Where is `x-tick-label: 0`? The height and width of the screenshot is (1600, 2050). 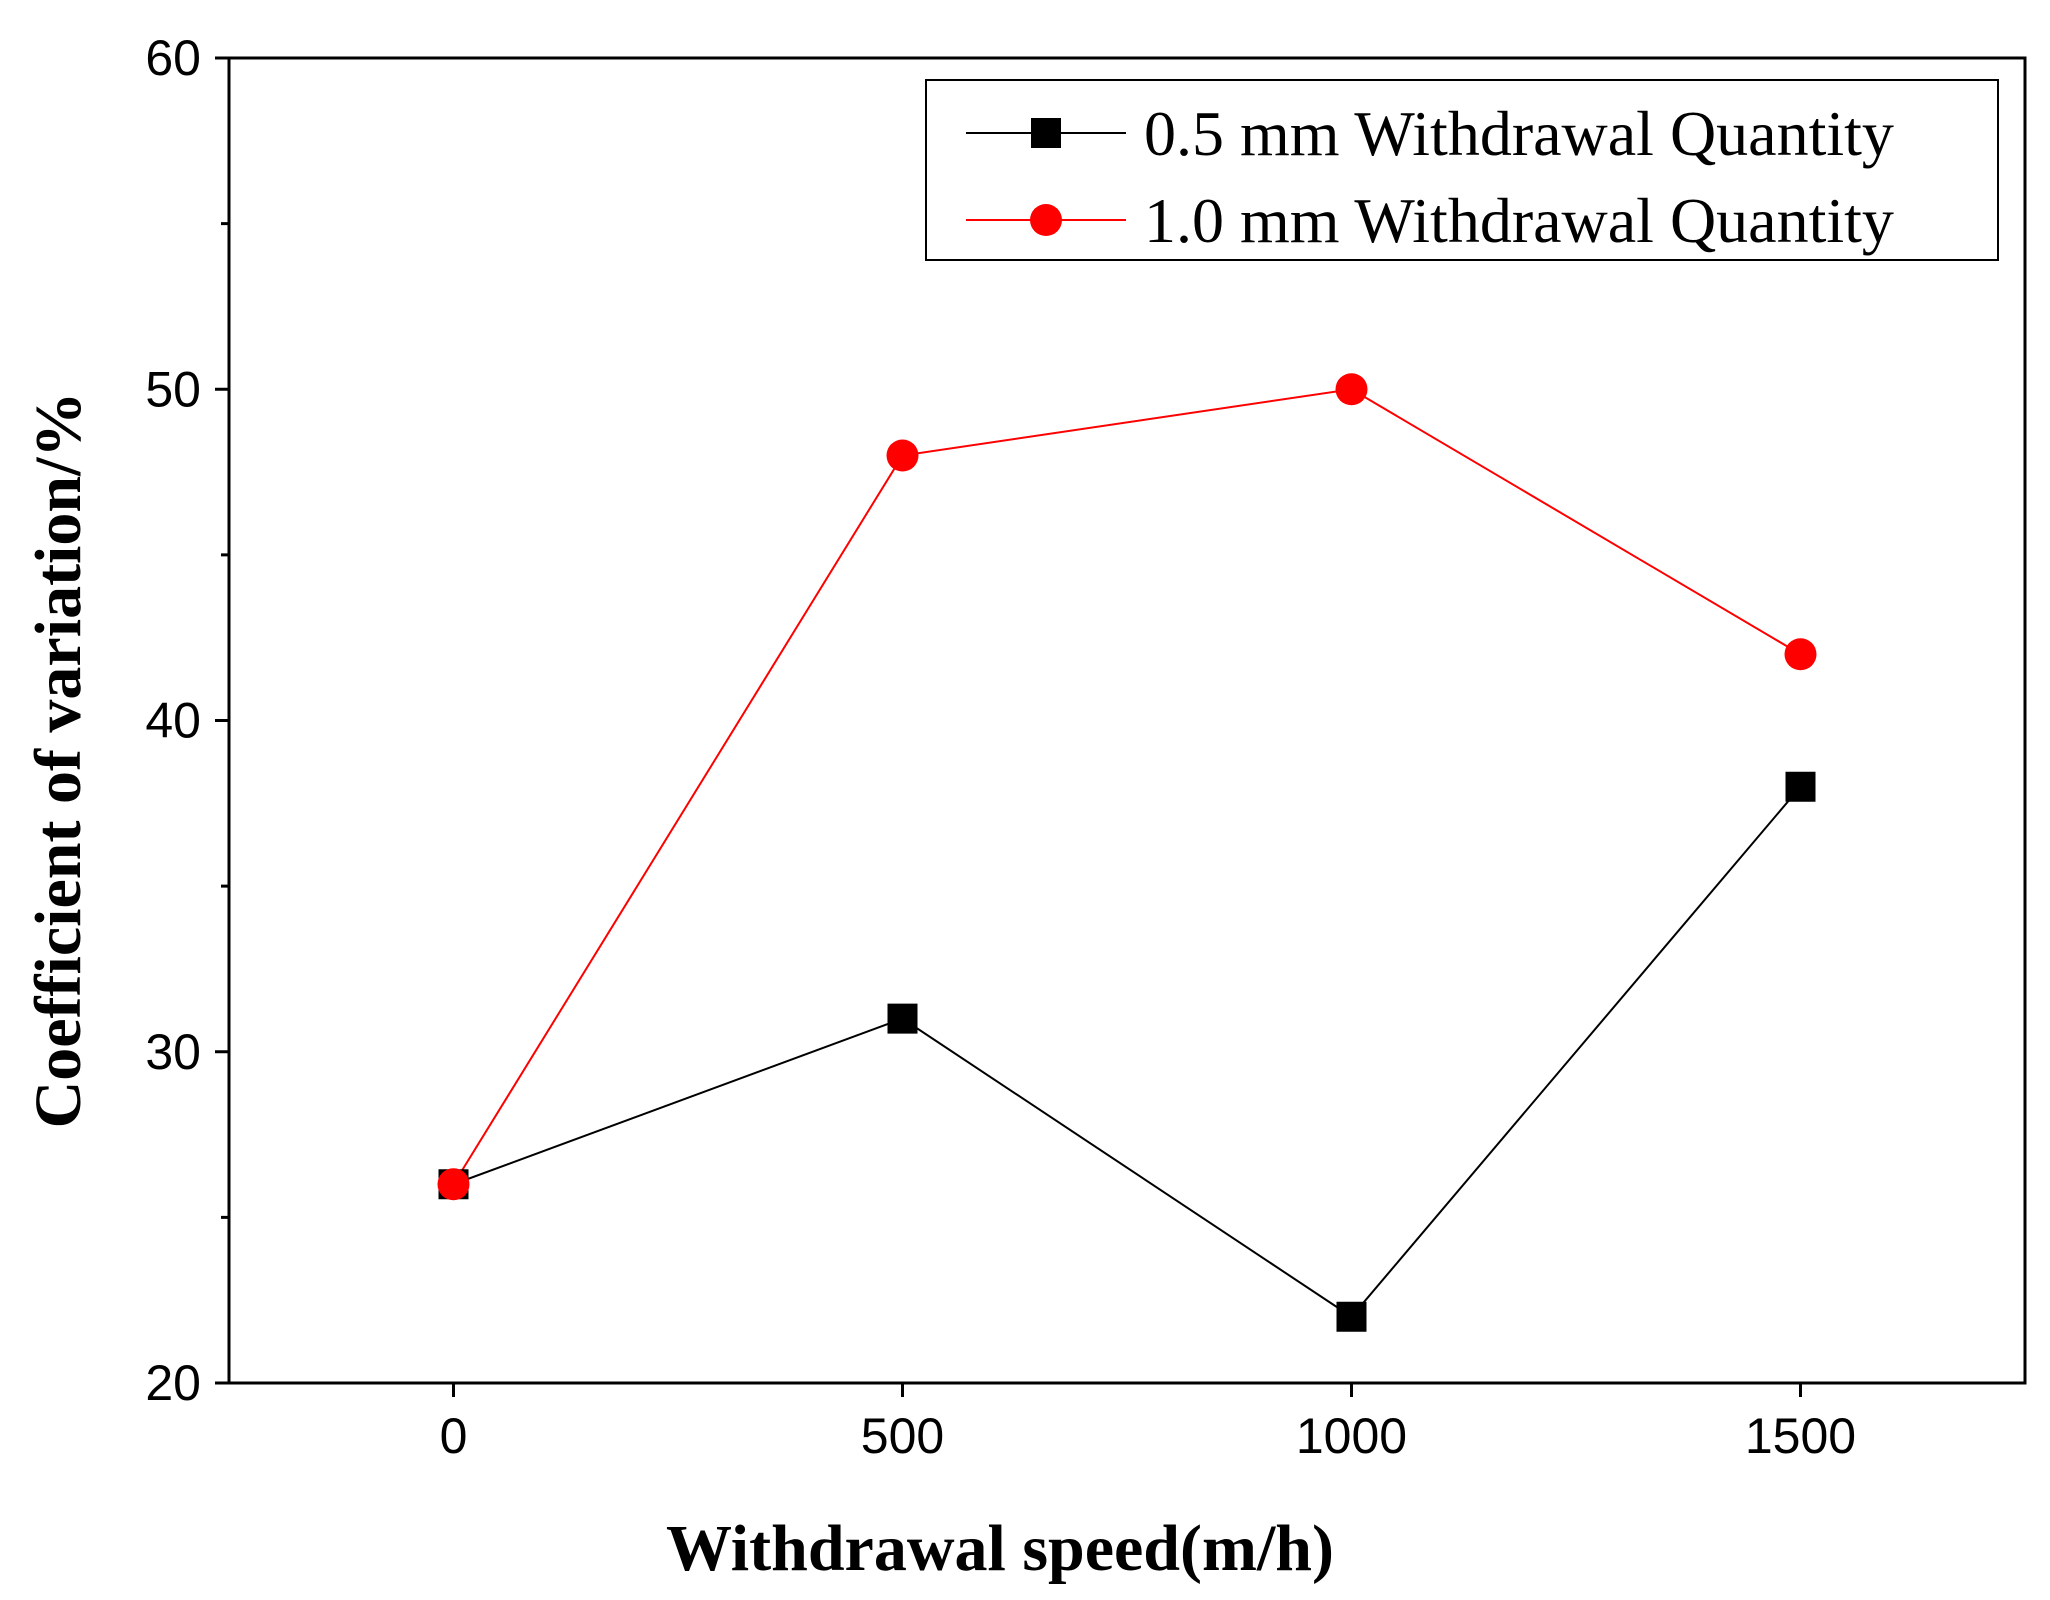
x-tick-label: 0 is located at coordinates (454, 1436).